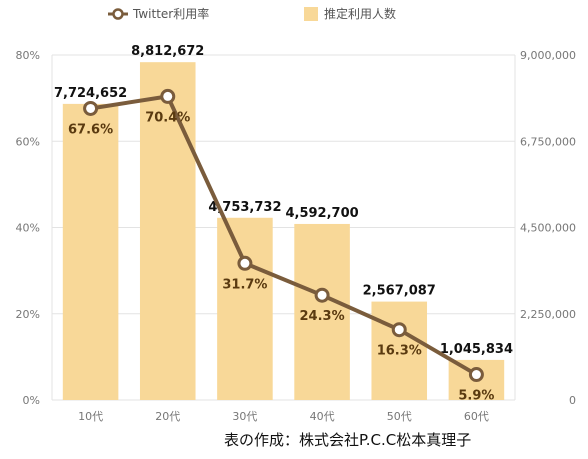 The image size is (588, 459). I want to click on right-tick-label: 6,750,000, so click(548, 141).